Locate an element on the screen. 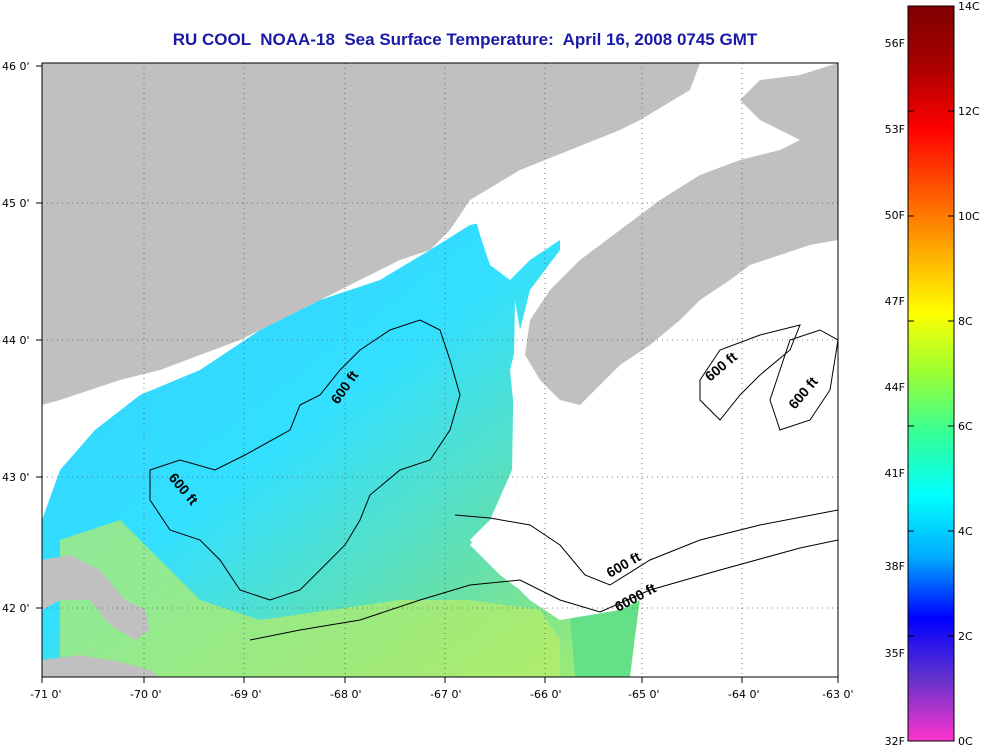  f-label: 38F is located at coordinates (895, 566).